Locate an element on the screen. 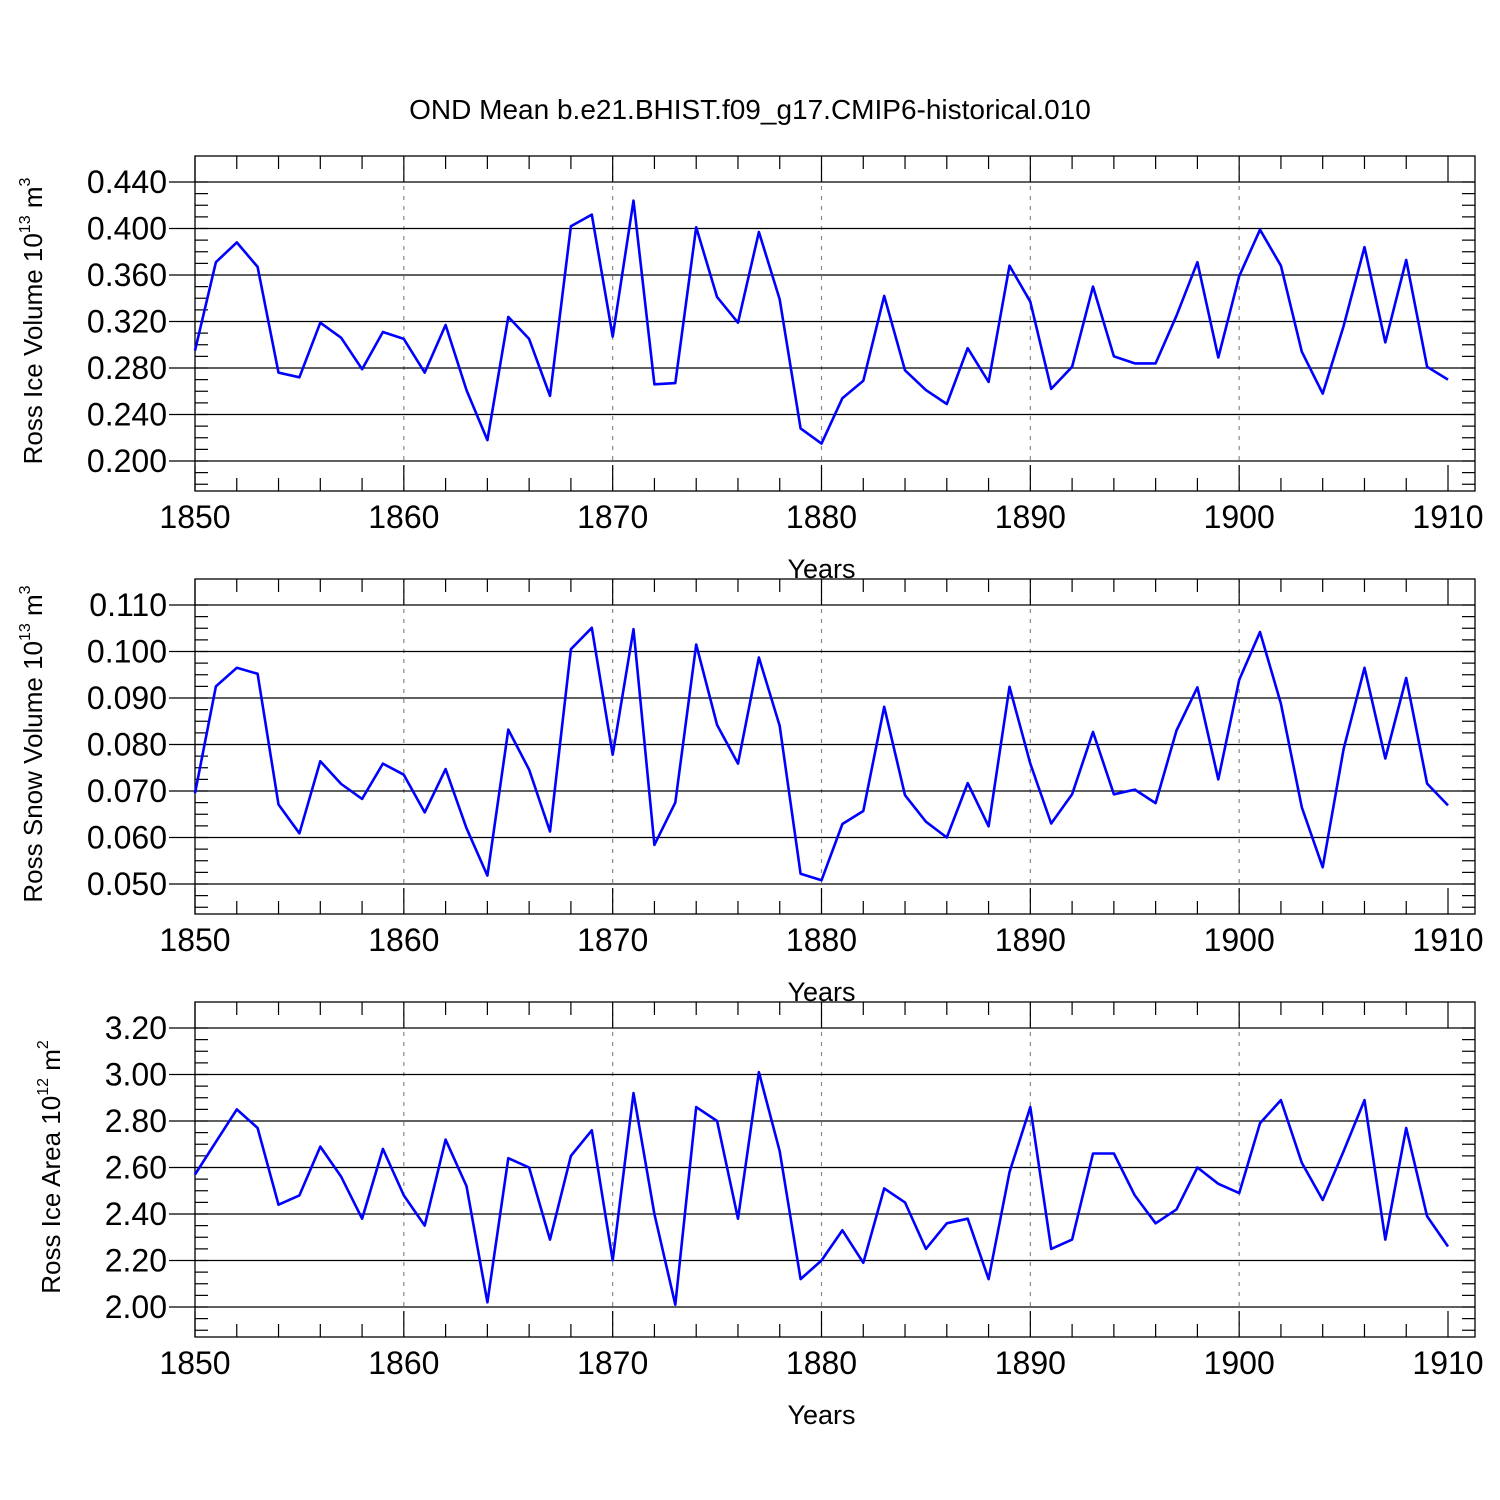 Image resolution: width=1500 pixels, height=1500 pixels. y-tick-label: 0.360 is located at coordinates (127, 275).